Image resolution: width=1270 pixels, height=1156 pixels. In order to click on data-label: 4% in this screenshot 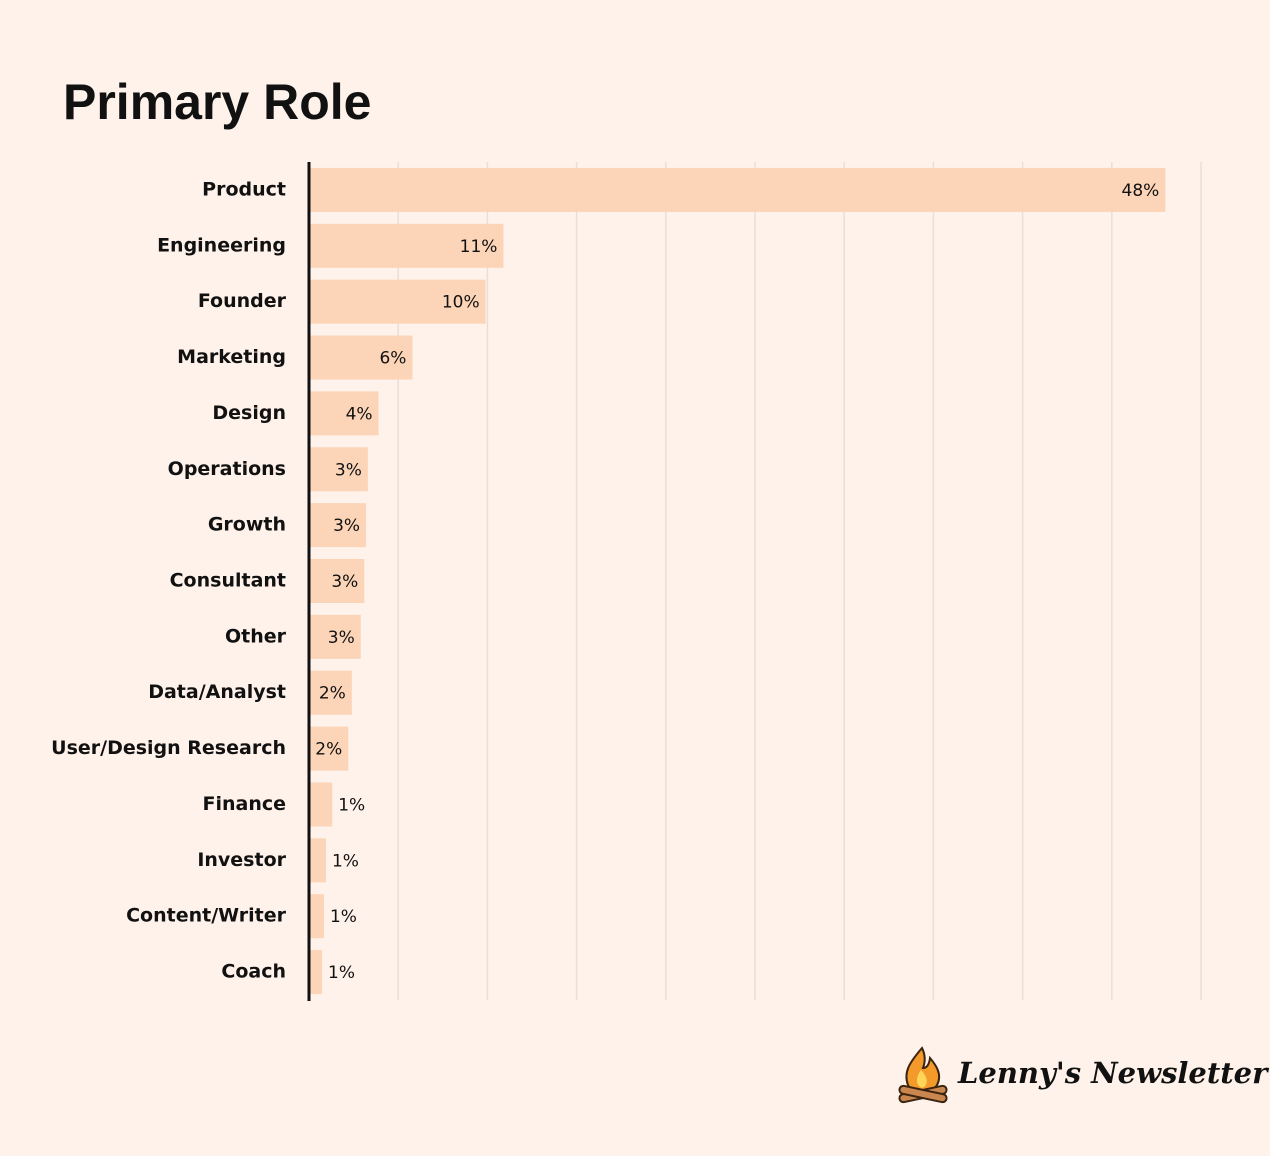, I will do `click(359, 414)`.